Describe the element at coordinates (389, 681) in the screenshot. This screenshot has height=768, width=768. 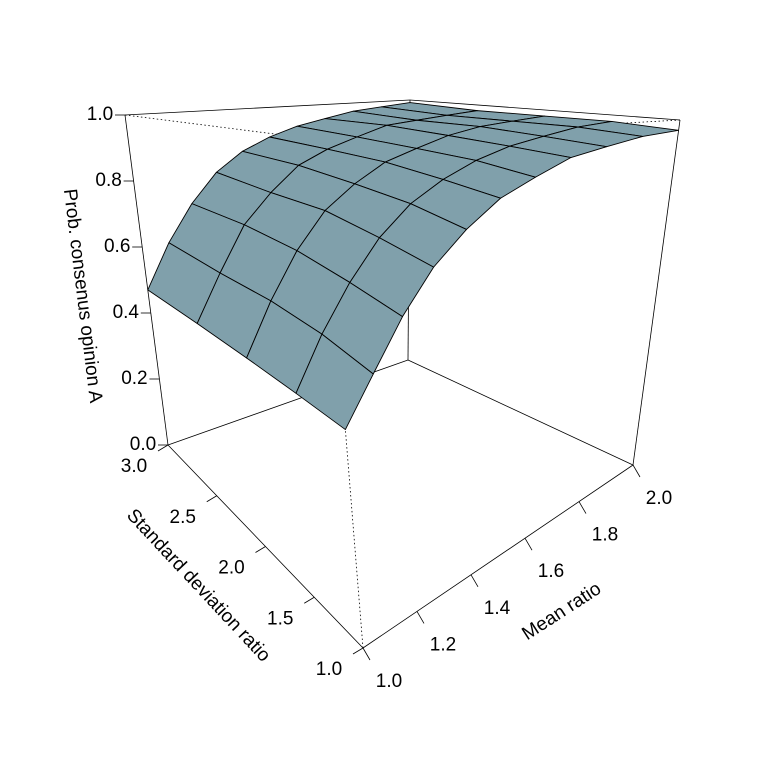
I see `x-tick-label: 1.0` at that location.